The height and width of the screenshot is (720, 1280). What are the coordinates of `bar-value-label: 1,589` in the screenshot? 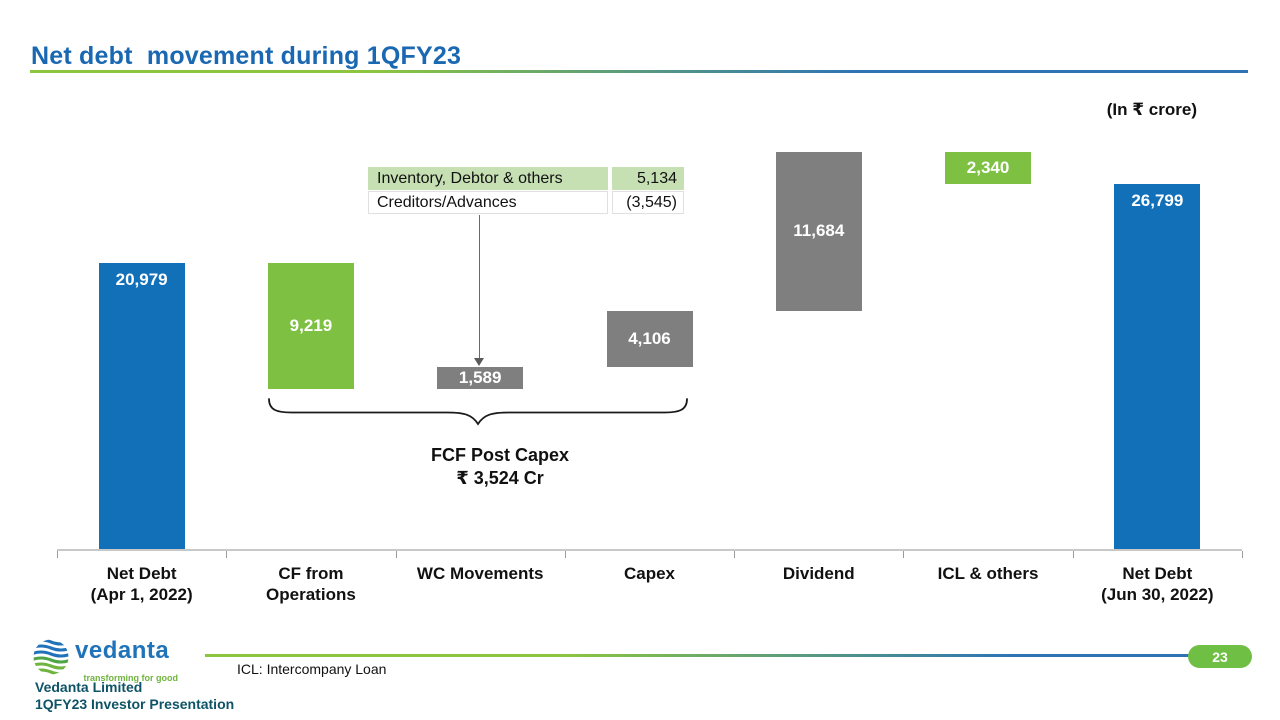 It's located at (480, 377).